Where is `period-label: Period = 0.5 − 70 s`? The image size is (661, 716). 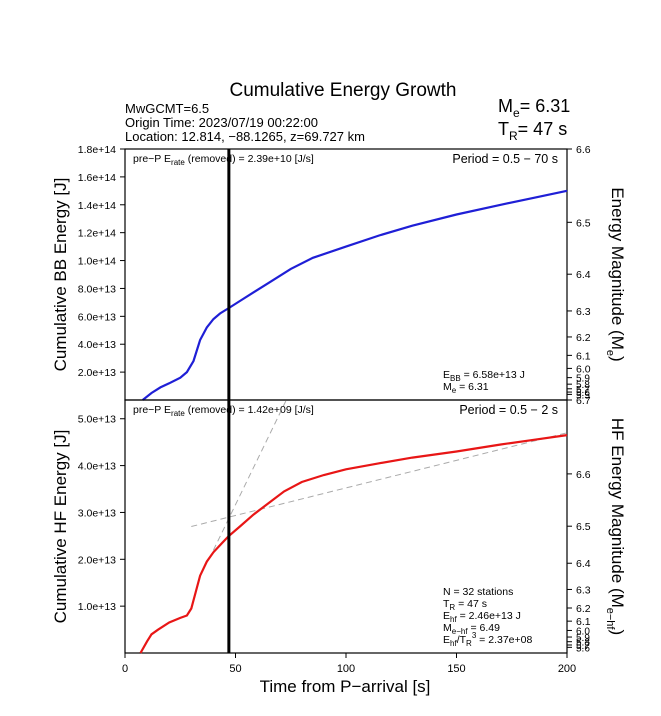 period-label: Period = 0.5 − 70 s is located at coordinates (505, 159).